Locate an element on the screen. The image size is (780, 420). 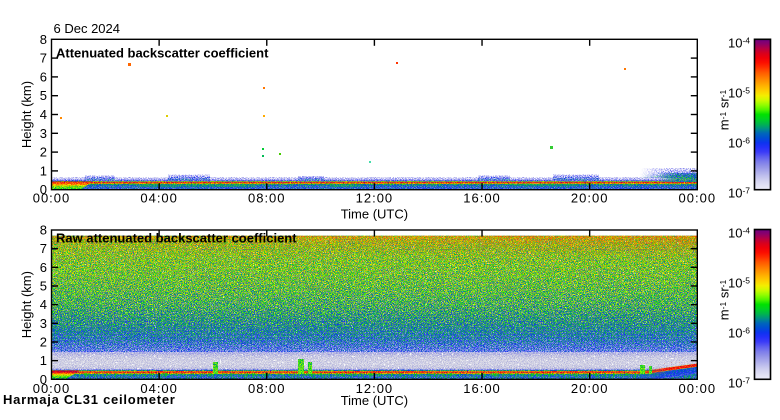
svg-text:Attenuated backscatter coeffic: Attenuated backscatter coefficient is located at coordinates (162, 53).